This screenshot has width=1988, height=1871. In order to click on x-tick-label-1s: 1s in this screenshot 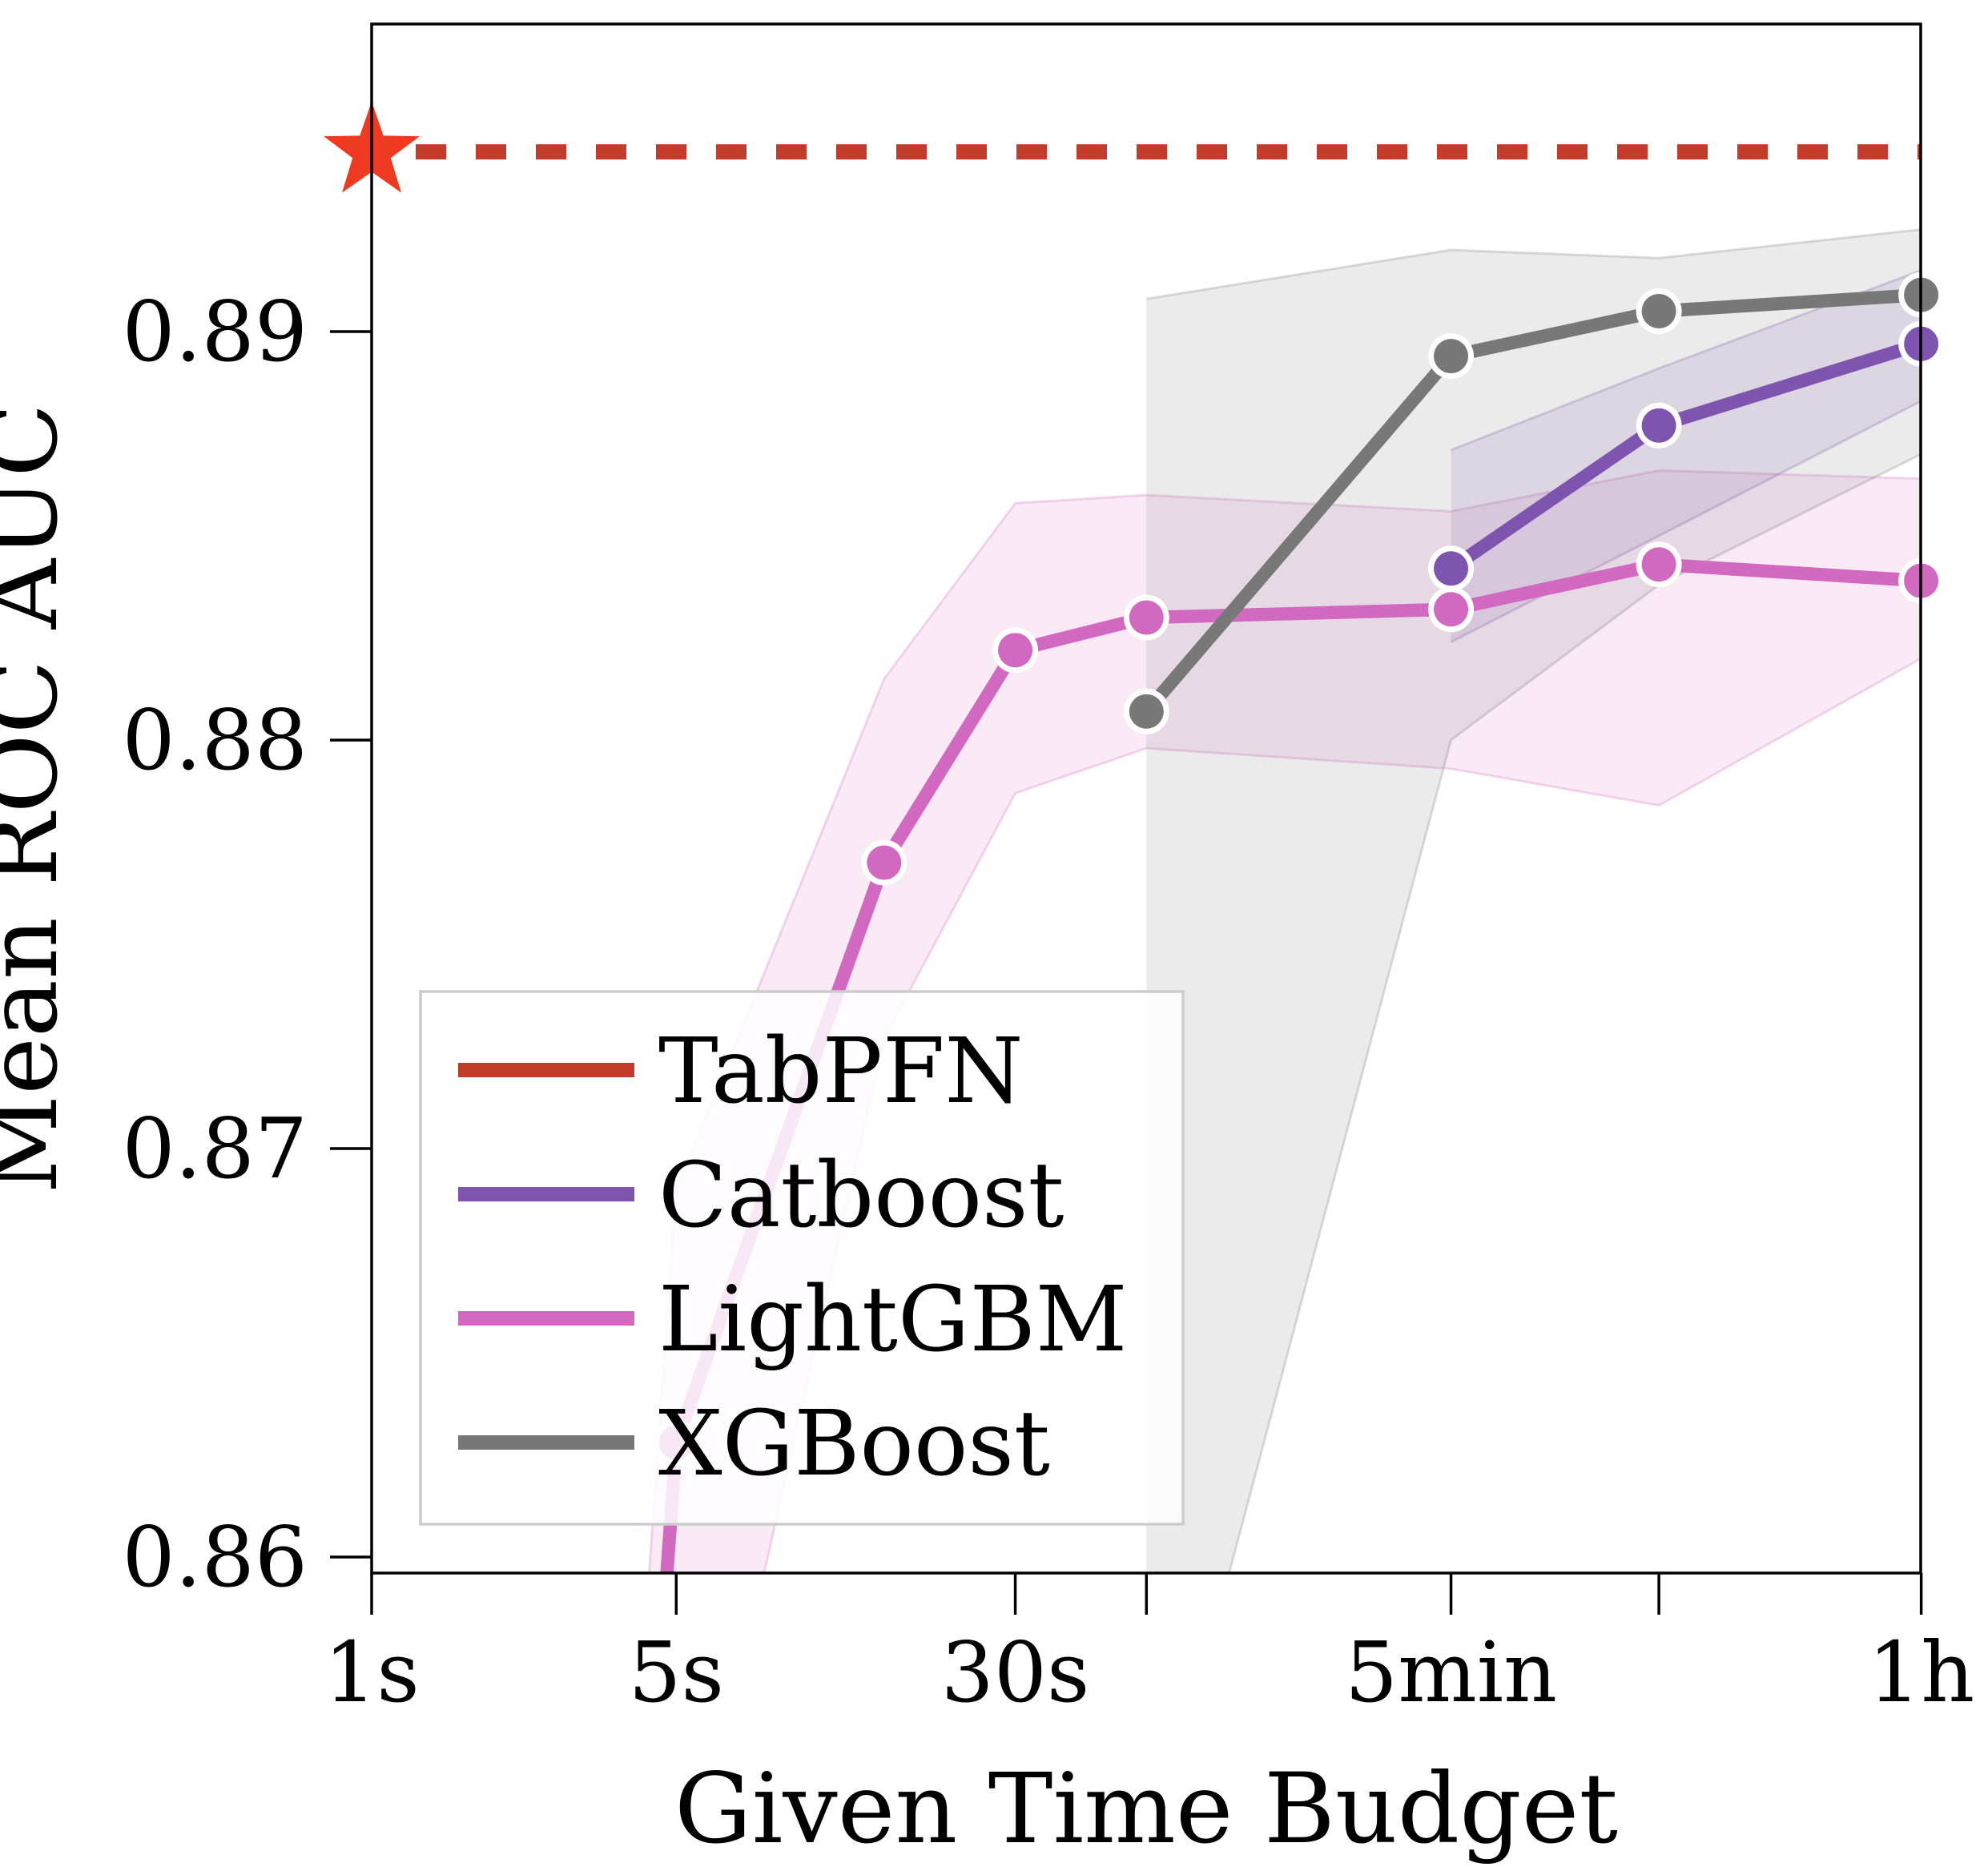, I will do `click(372, 1672)`.